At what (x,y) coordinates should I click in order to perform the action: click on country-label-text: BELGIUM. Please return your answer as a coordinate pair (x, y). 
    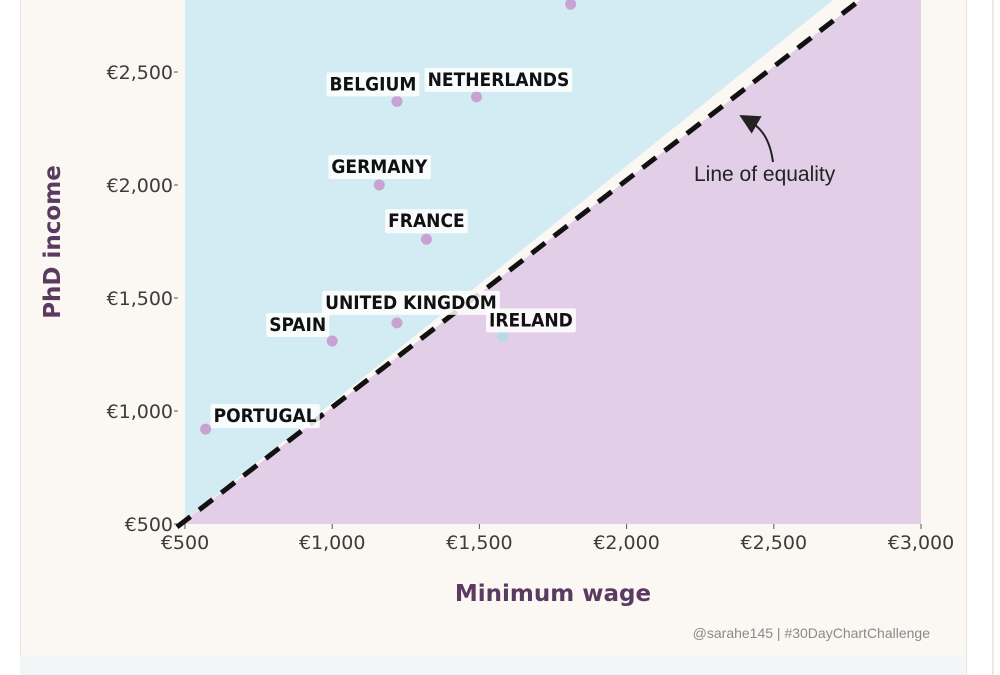
    Looking at the image, I should click on (373, 84).